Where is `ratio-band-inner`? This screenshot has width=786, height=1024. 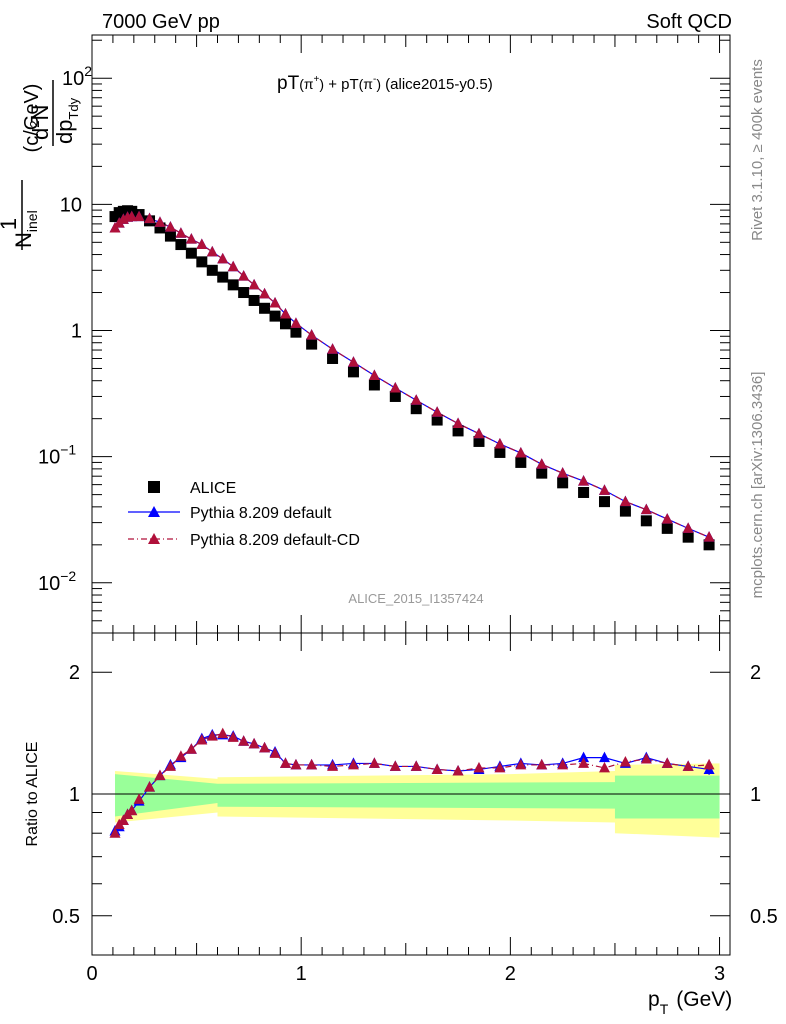 ratio-band-inner is located at coordinates (417, 796).